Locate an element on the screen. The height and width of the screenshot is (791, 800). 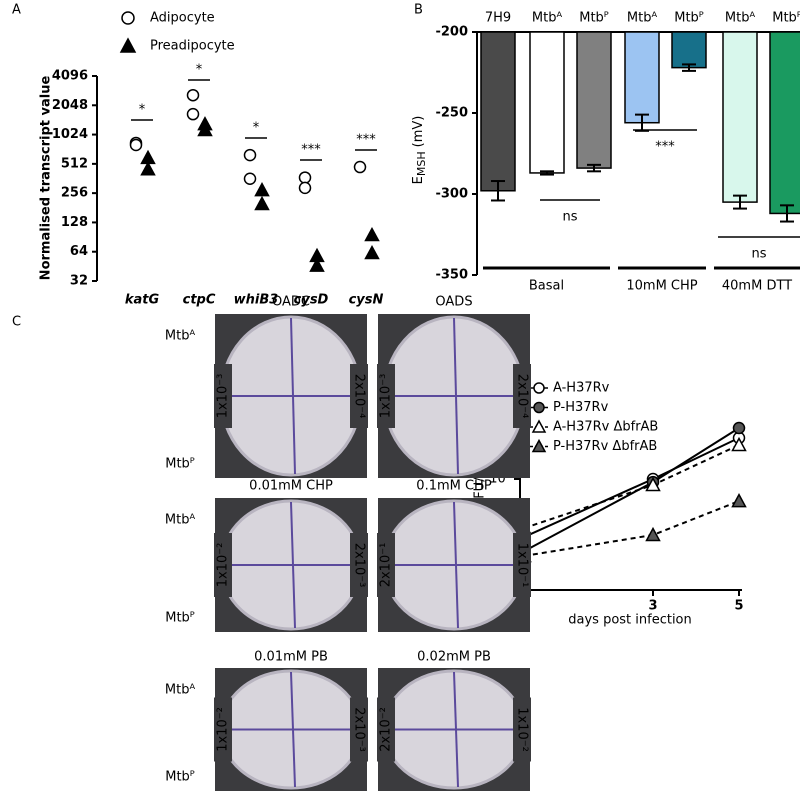
y-label-main: E is located at coordinates (418, 180).